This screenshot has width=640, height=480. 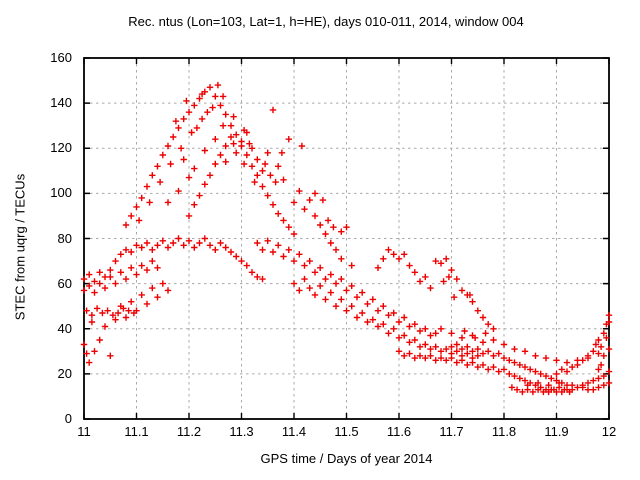 What do you see at coordinates (556, 431) in the screenshot?
I see `x-tick-label: 11.9` at bounding box center [556, 431].